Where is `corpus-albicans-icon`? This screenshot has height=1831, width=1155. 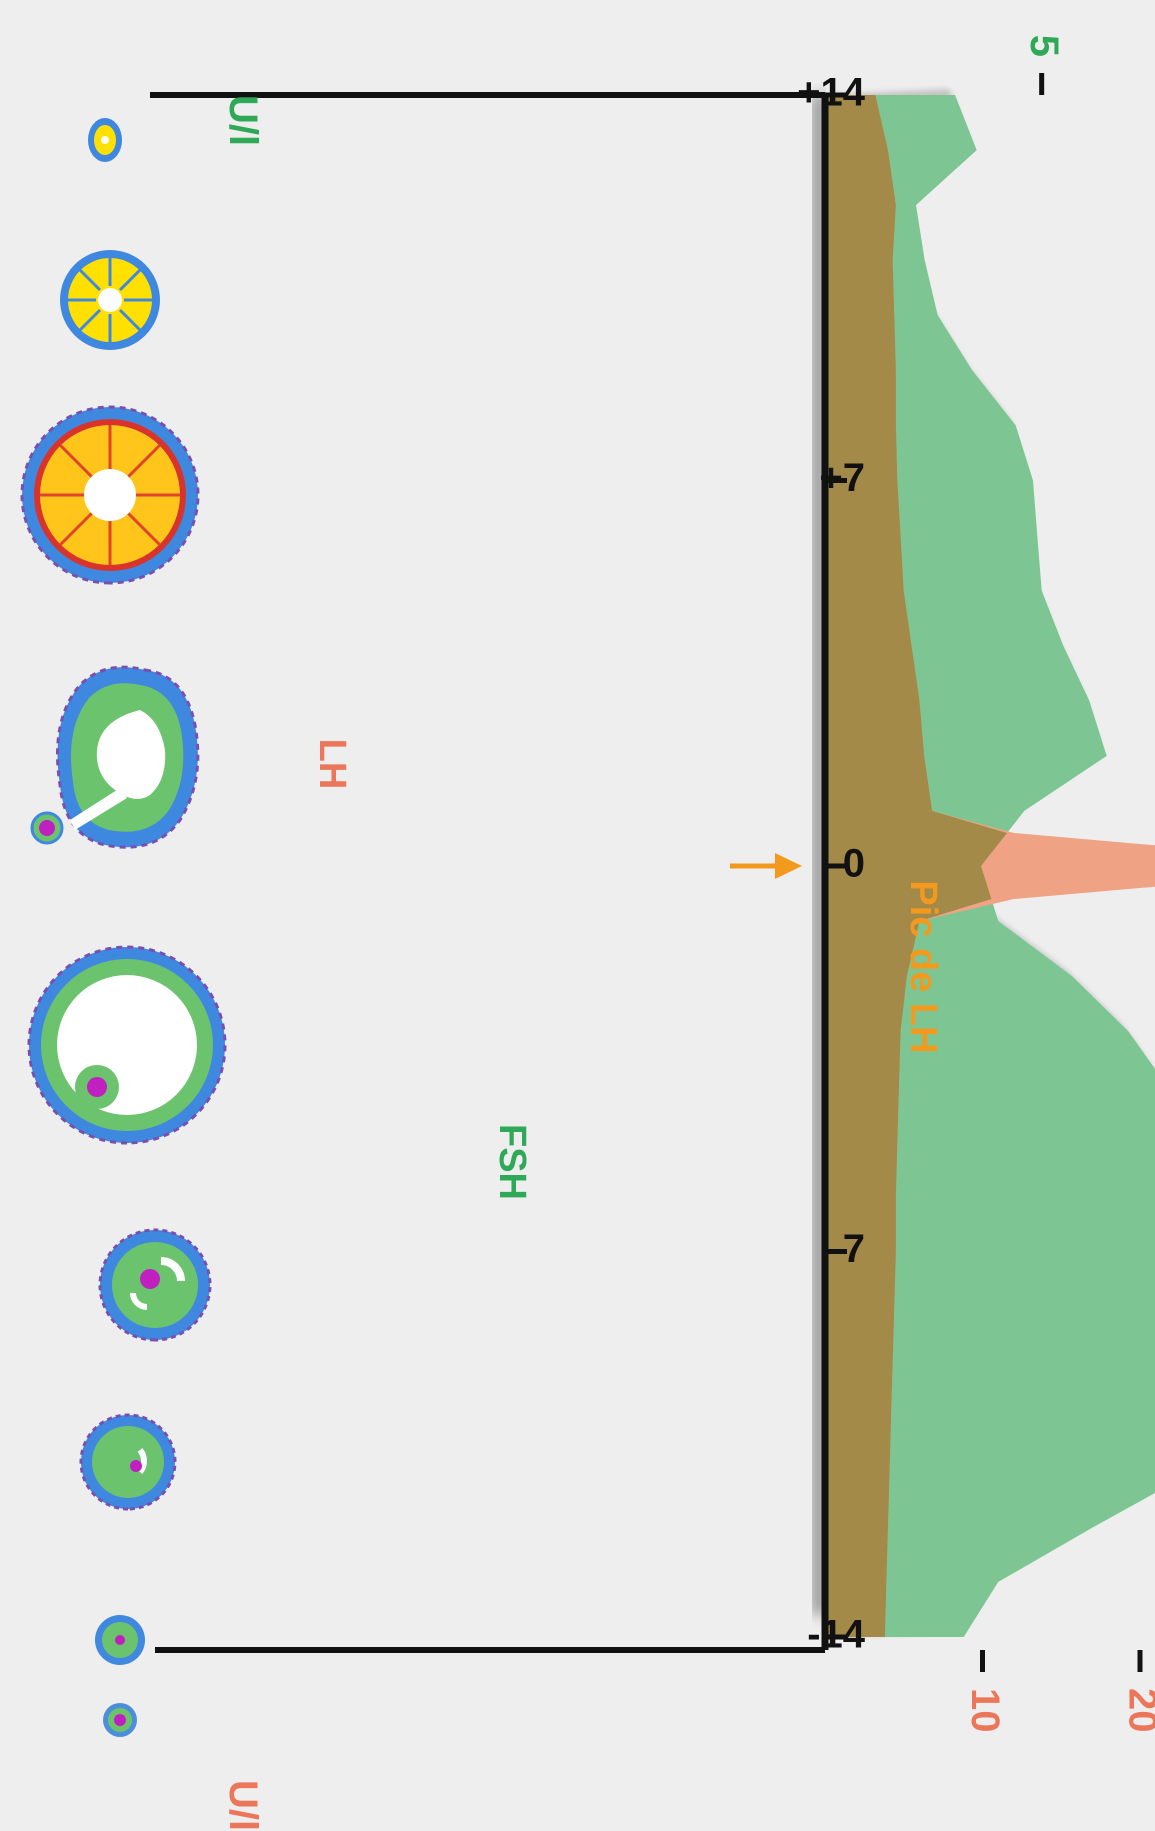 corpus-albicans-icon is located at coordinates (105, 140).